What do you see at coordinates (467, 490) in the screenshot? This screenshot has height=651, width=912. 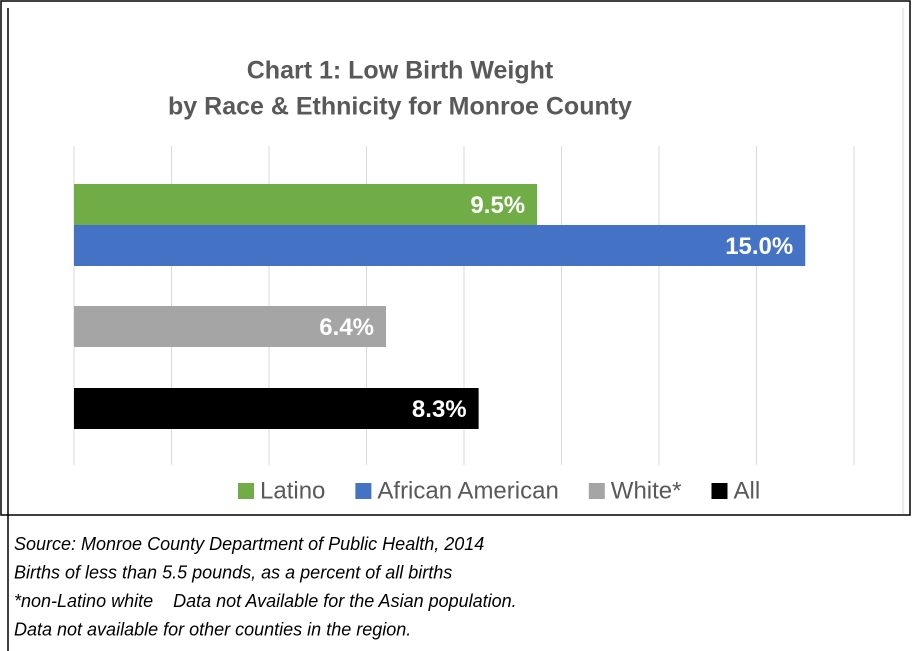 I see `legend-label: African American` at bounding box center [467, 490].